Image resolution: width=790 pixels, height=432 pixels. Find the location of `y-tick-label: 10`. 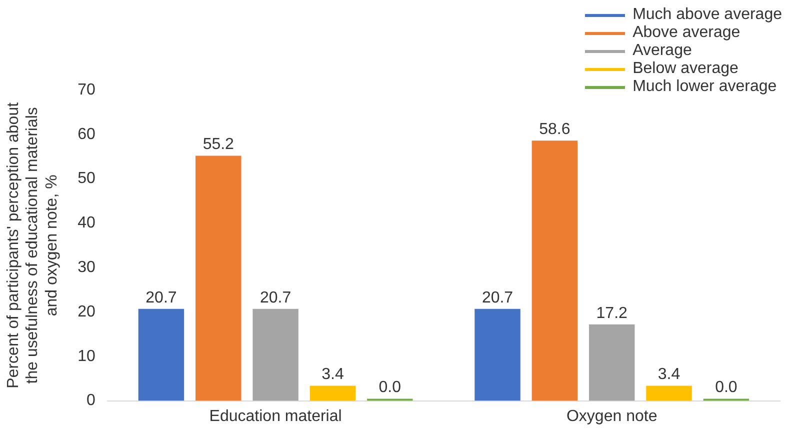

y-tick-label: 10 is located at coordinates (87, 356).